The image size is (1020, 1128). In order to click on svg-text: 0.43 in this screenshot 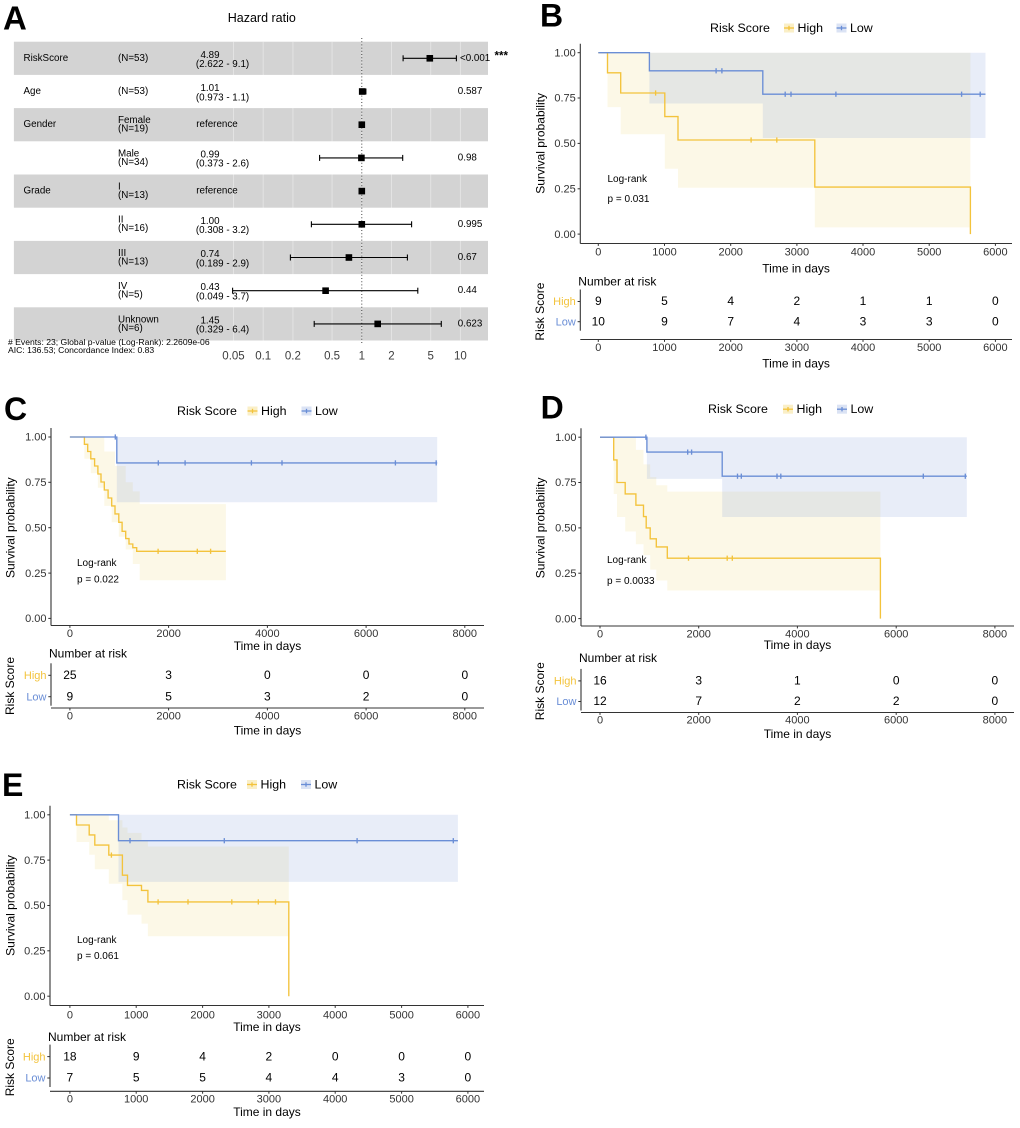, I will do `click(210, 287)`.